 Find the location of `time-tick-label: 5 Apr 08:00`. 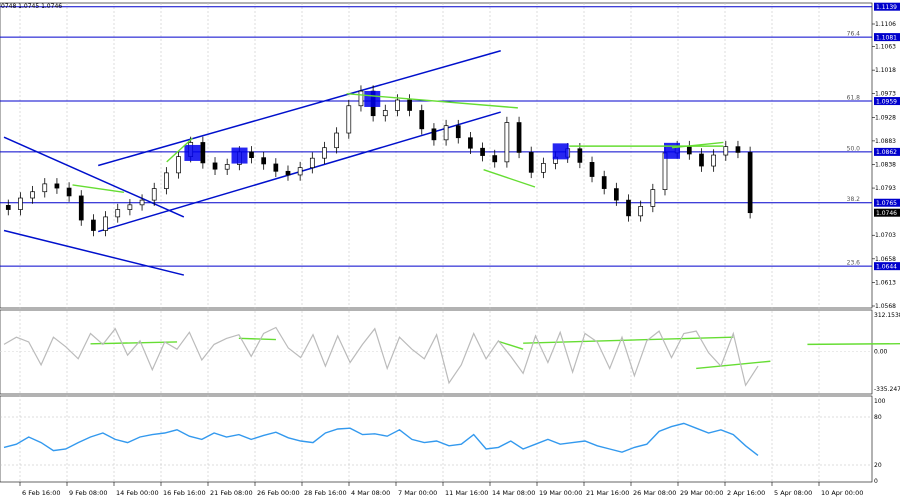

time-tick-label: 5 Apr 08:00 is located at coordinates (793, 493).